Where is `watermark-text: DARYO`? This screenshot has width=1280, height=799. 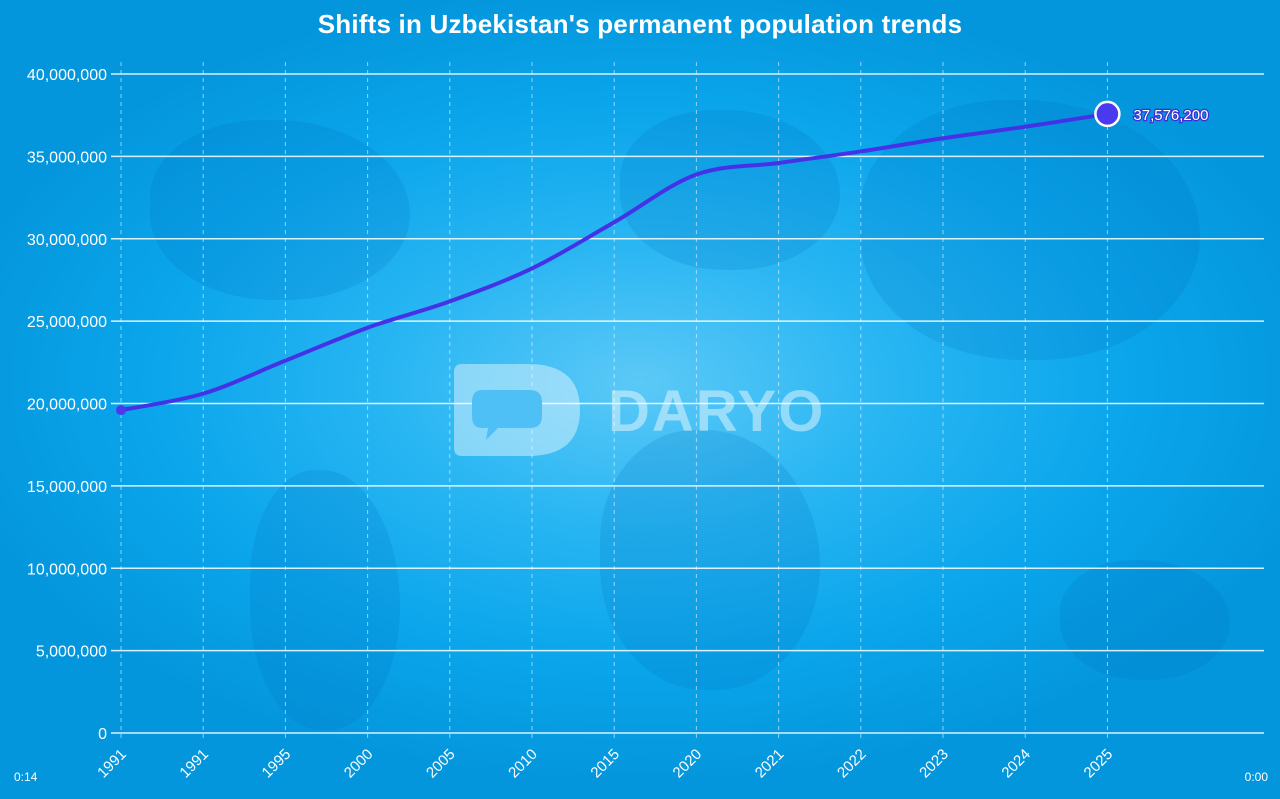
watermark-text: DARYO is located at coordinates (717, 411).